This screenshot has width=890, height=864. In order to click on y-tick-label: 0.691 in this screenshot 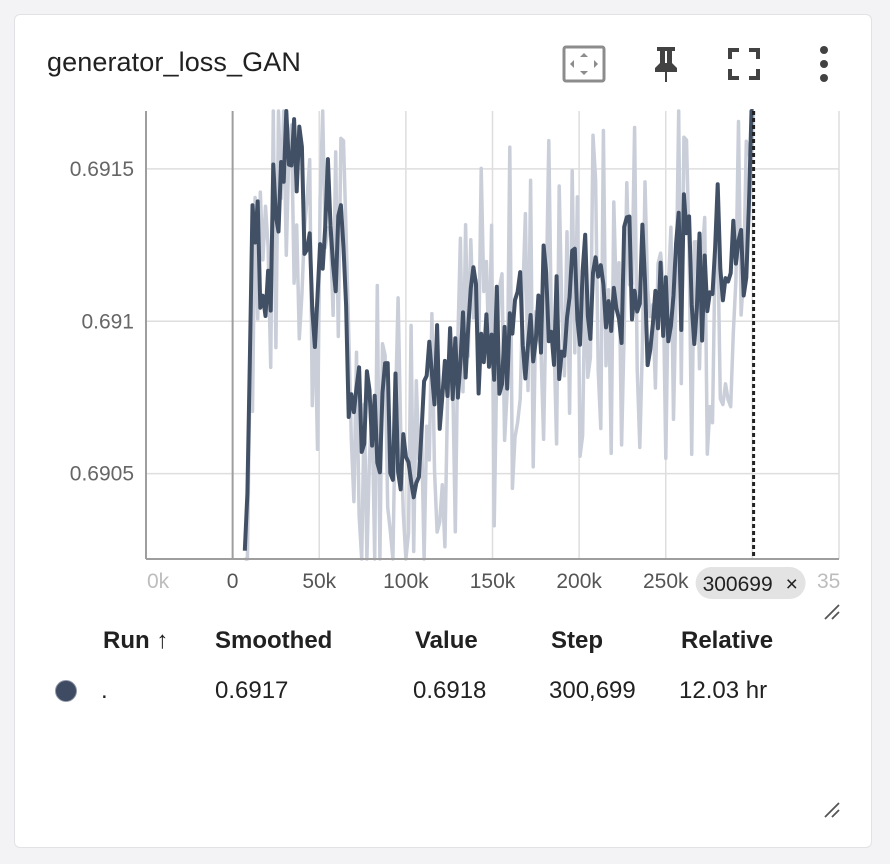, I will do `click(107, 321)`.